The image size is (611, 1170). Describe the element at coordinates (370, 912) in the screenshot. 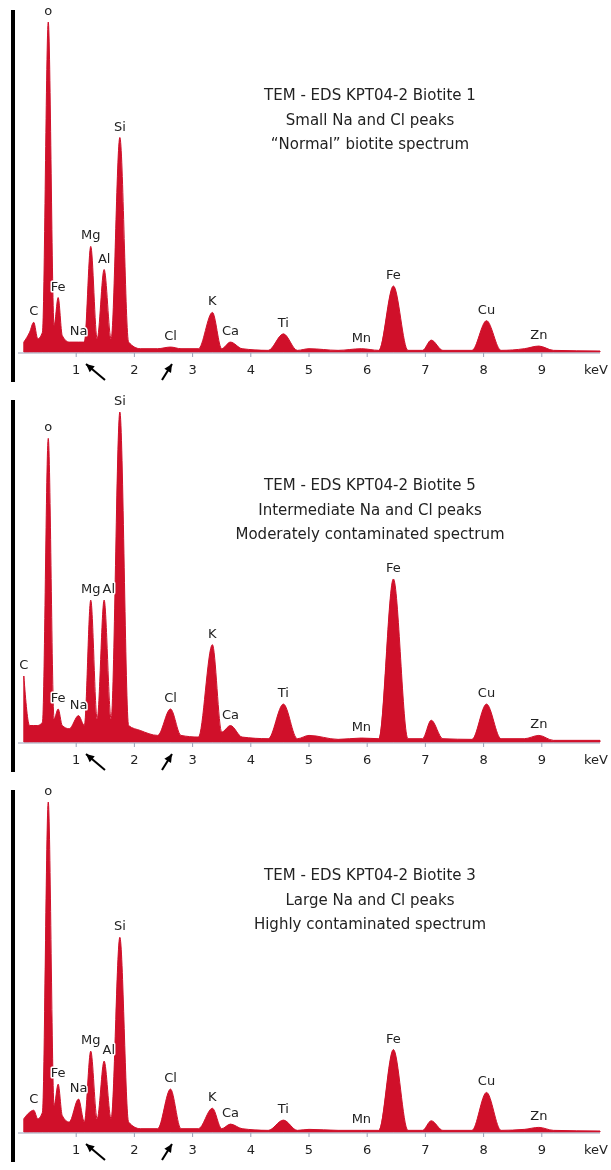

I see `text: Large Na and Cl peaks Highly contaminated spectrum` at that location.